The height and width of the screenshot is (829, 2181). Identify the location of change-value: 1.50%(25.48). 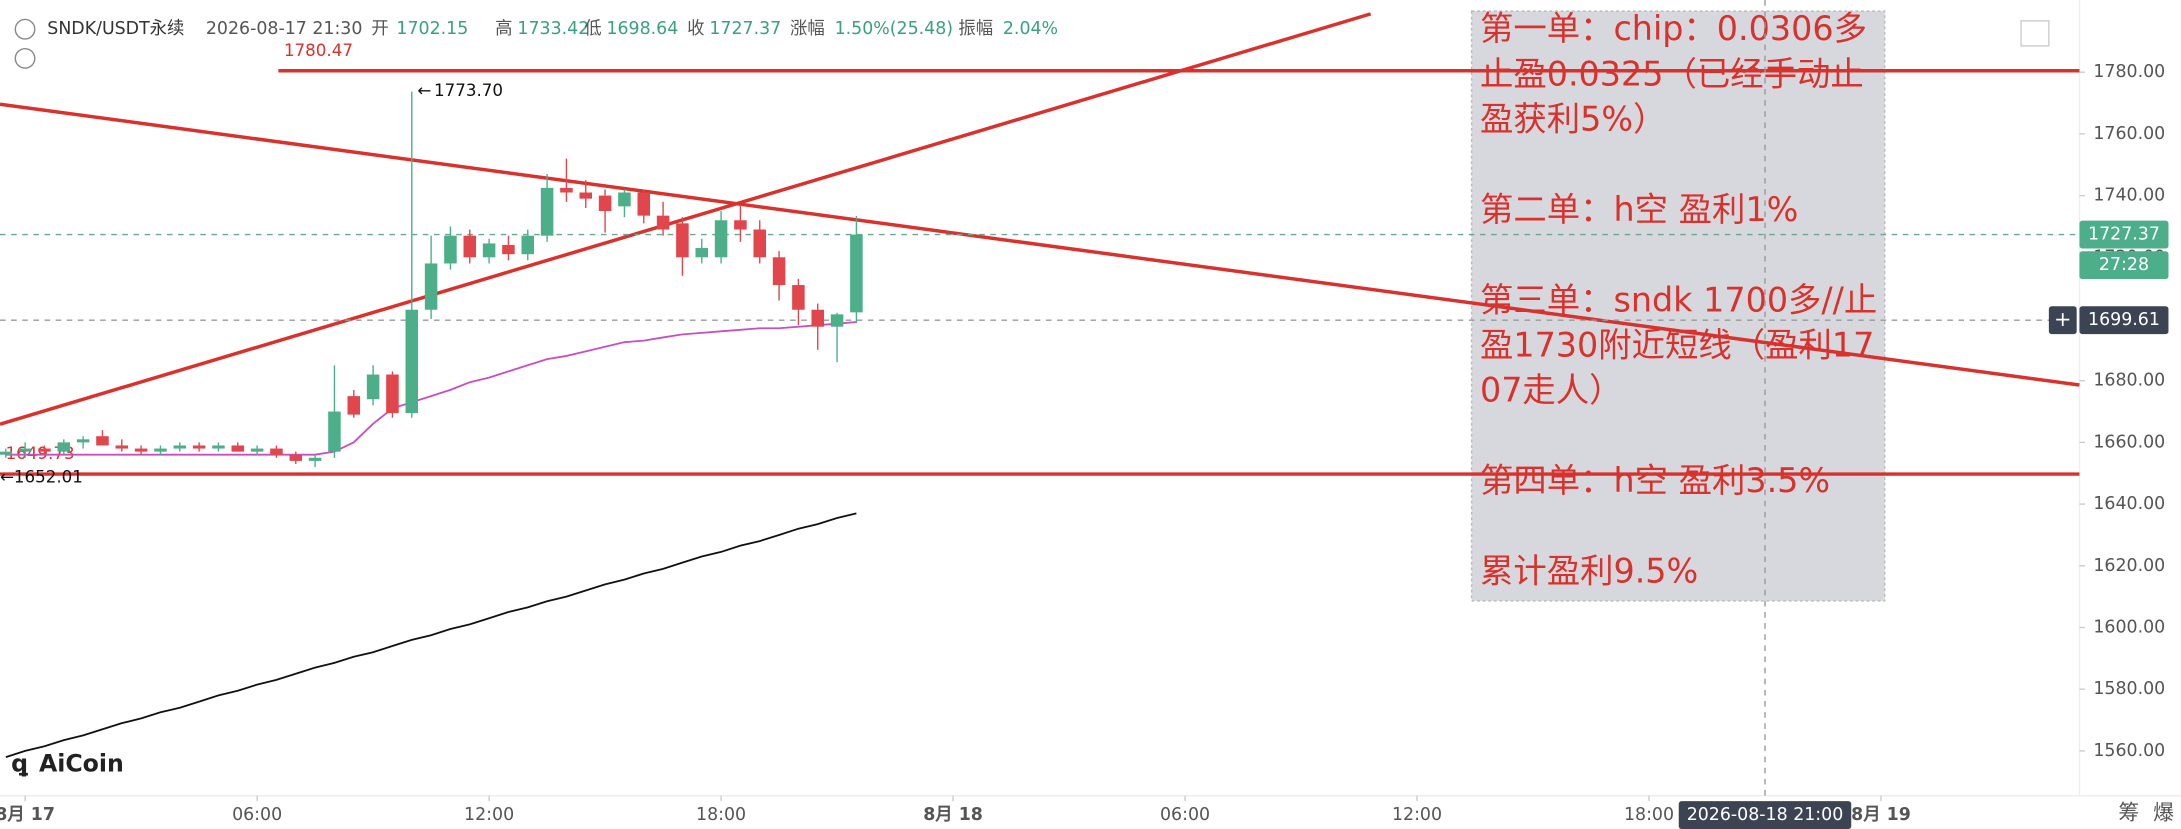
(894, 29).